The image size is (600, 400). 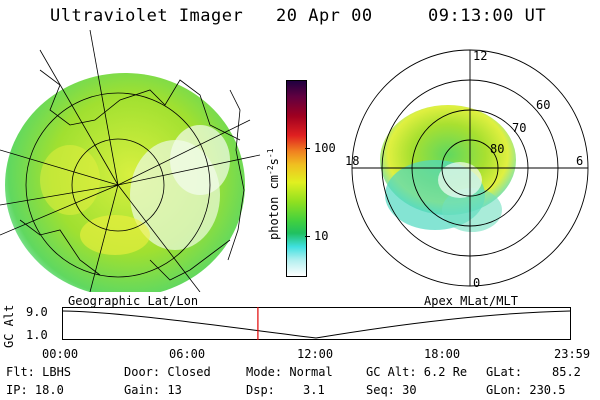 What do you see at coordinates (480, 56) in the screenshot?
I see `mlt-label-12: 12` at bounding box center [480, 56].